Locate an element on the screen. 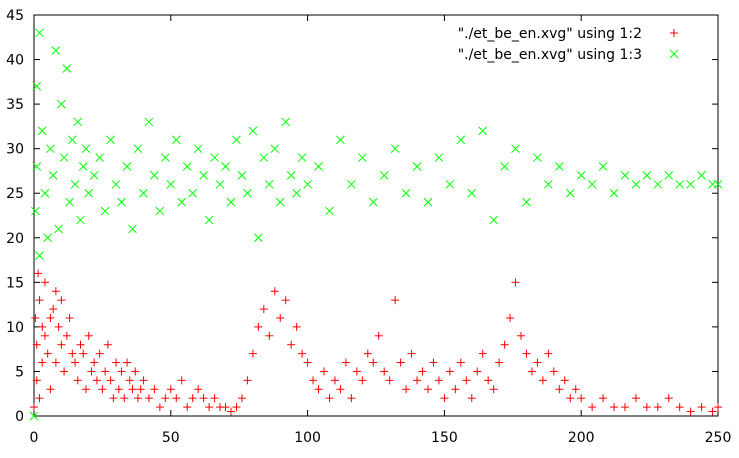 The height and width of the screenshot is (458, 739). y-tick-label: 5 is located at coordinates (19, 372).